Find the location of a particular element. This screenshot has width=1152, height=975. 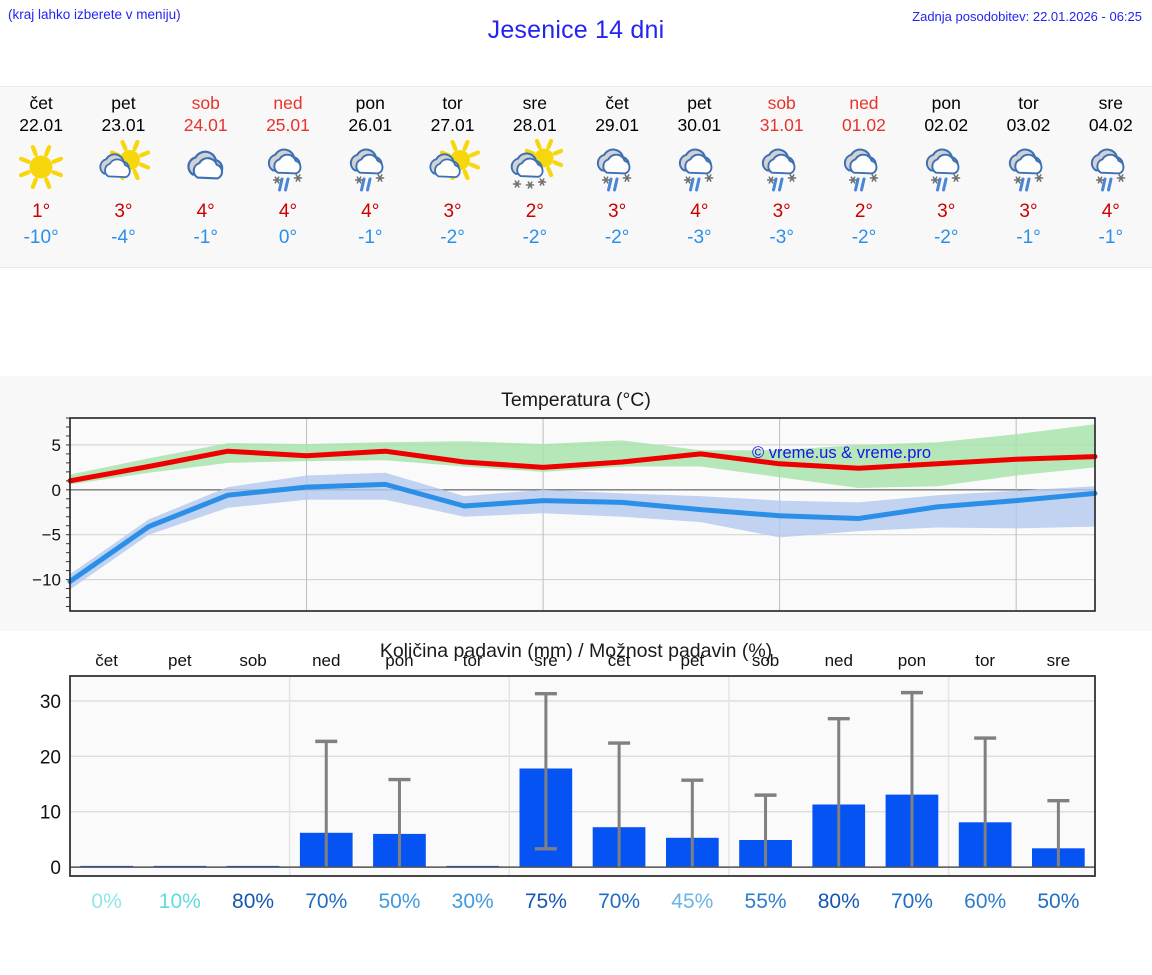

svg-text: 75% is located at coordinates (546, 901).